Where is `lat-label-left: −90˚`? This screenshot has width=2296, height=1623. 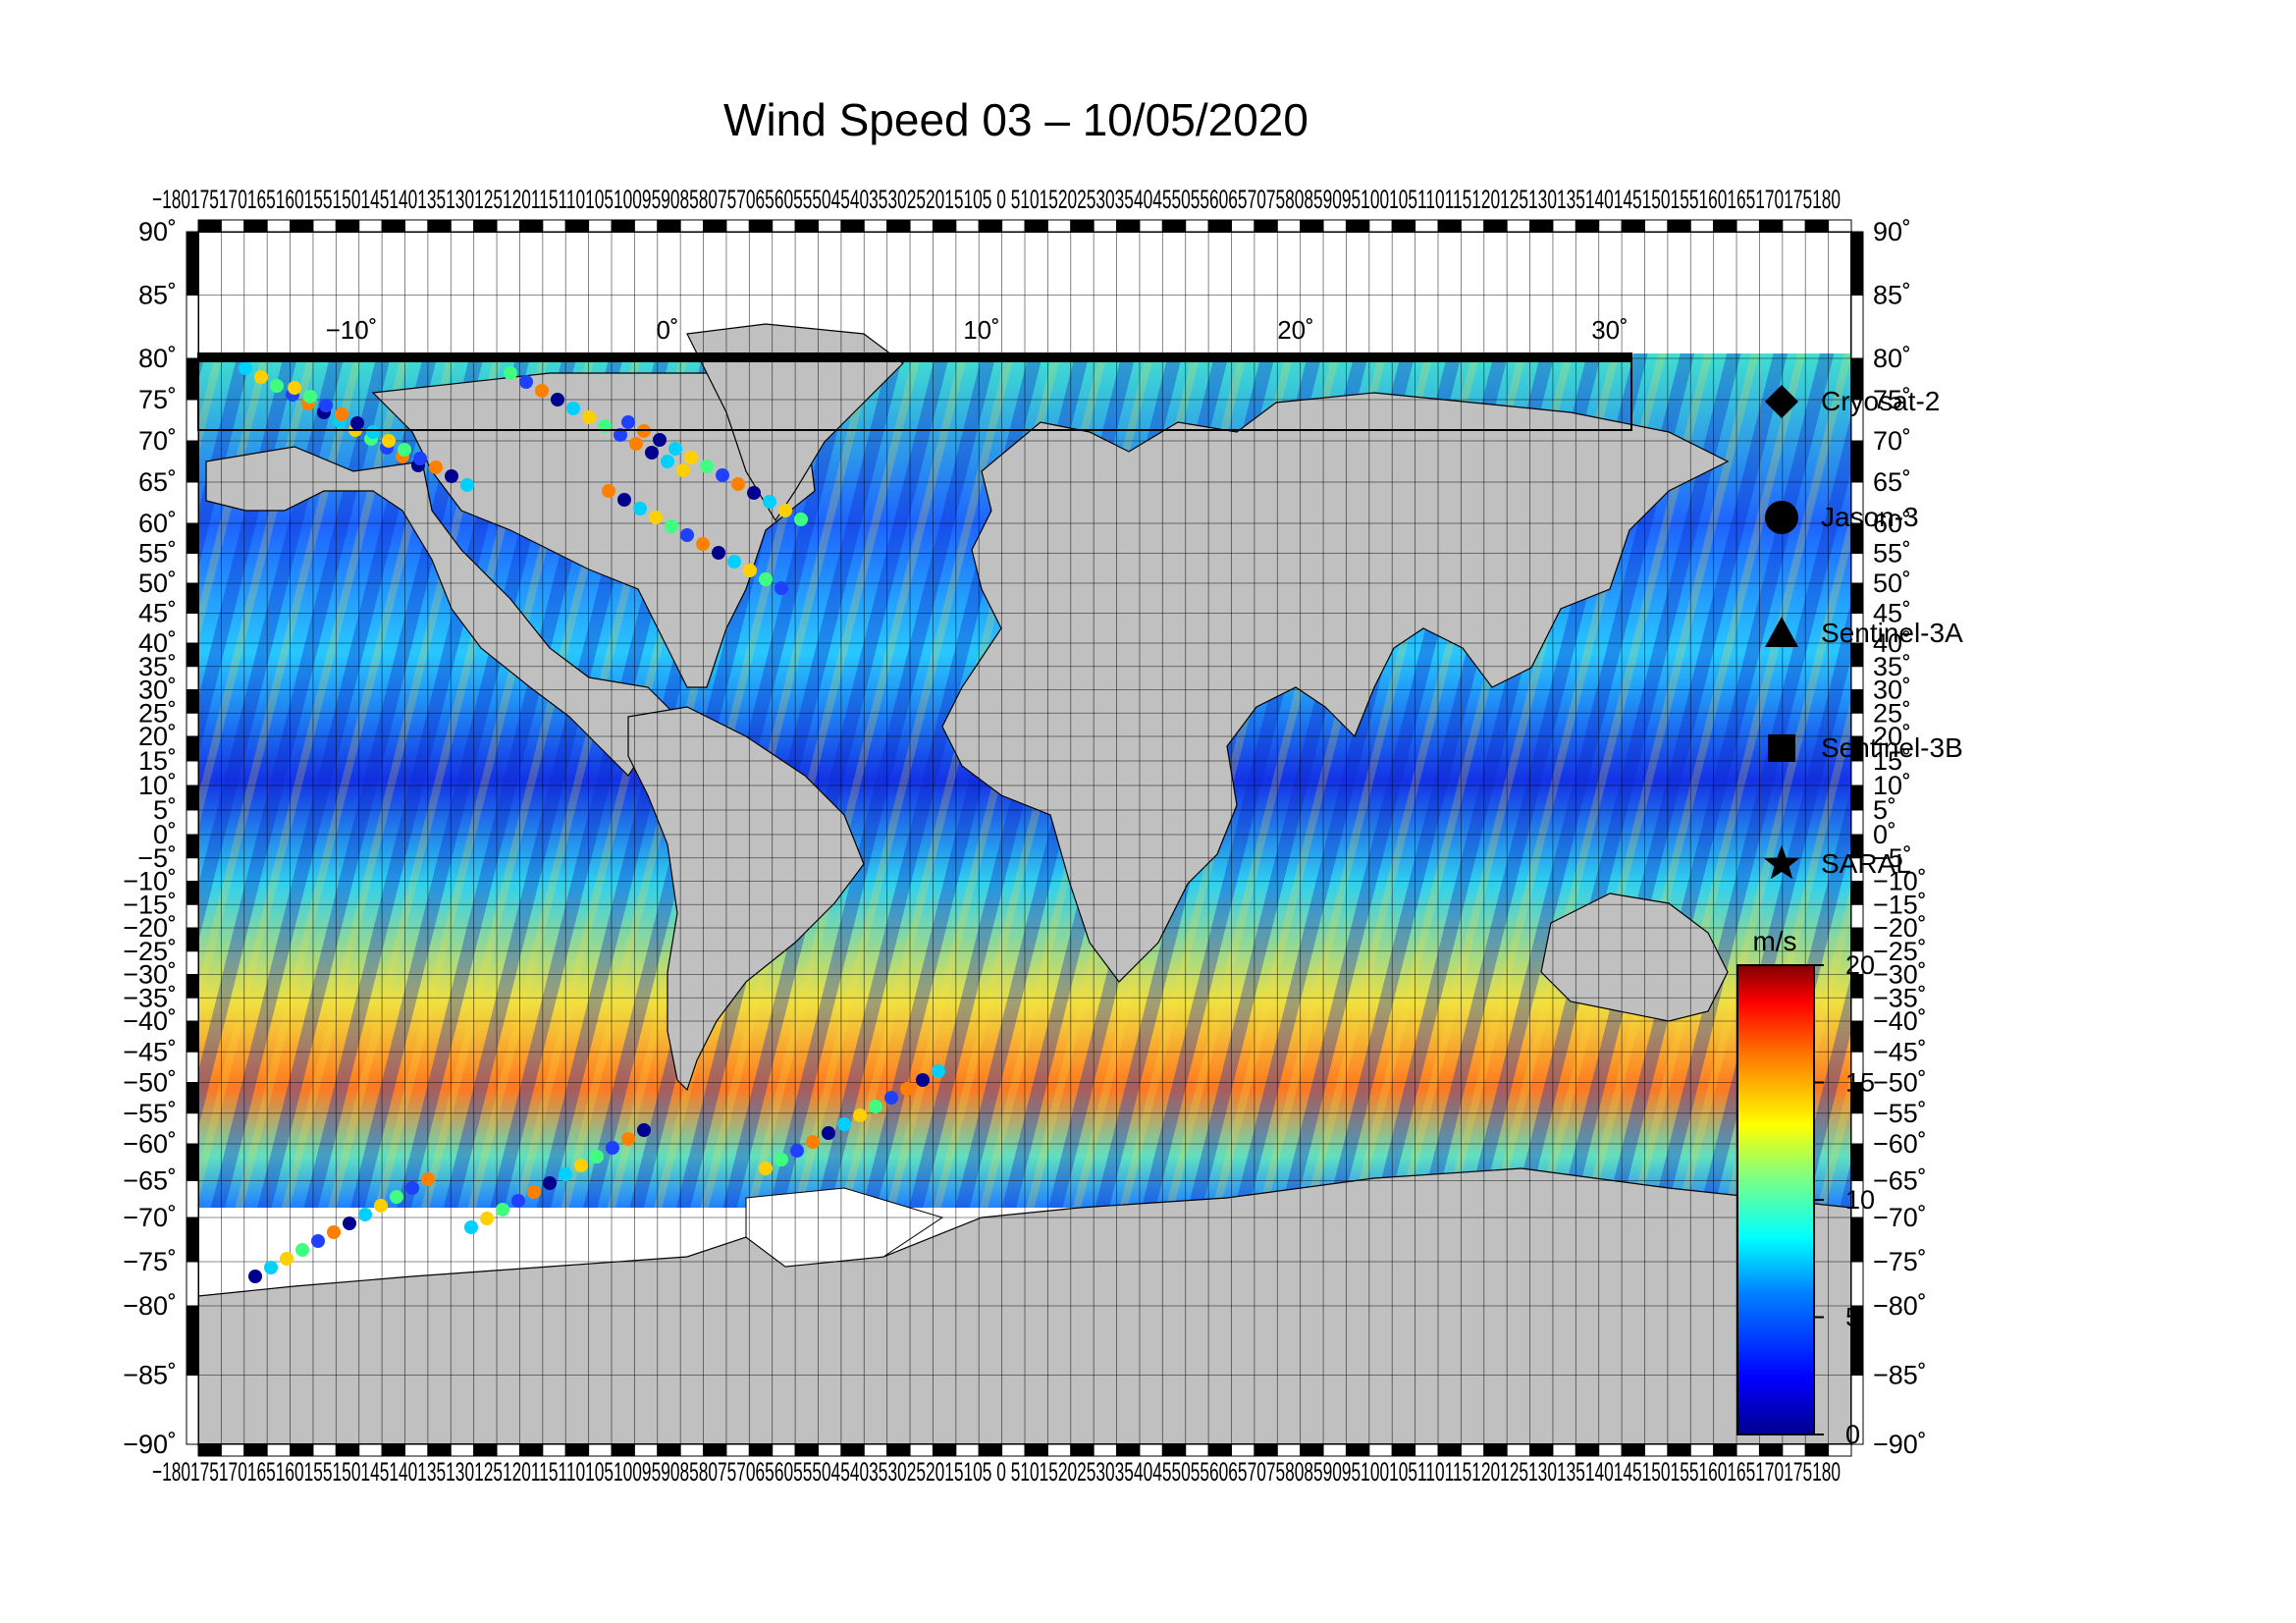
lat-label-left: −90˚ is located at coordinates (150, 1444).